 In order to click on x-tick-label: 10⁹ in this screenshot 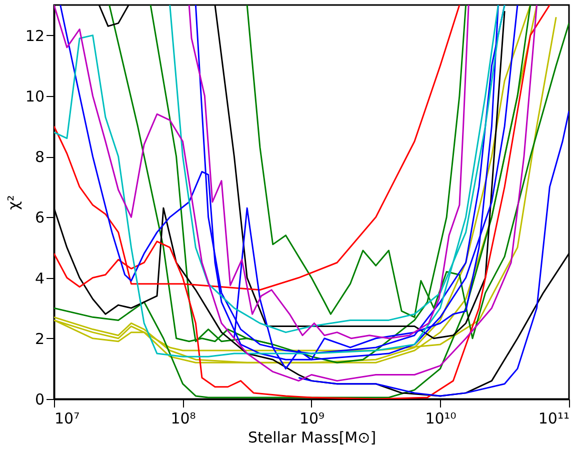, I will do `click(312, 419)`.